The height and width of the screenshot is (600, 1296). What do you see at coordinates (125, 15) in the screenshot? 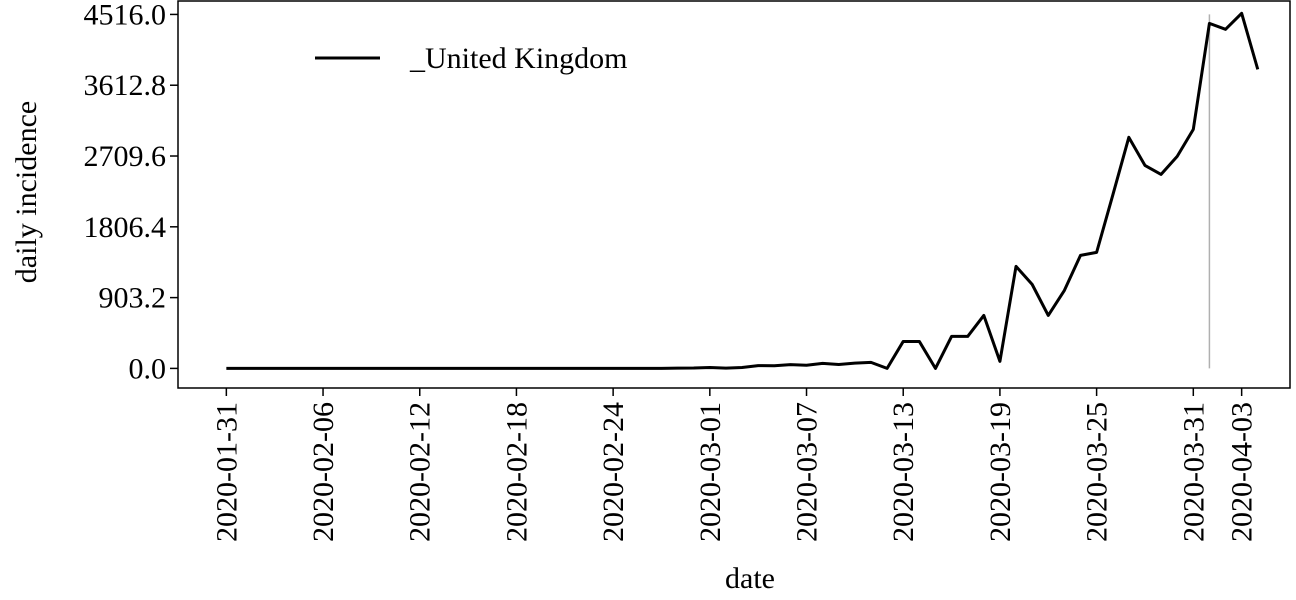
I see `y-tick-label: 4516.0` at bounding box center [125, 15].